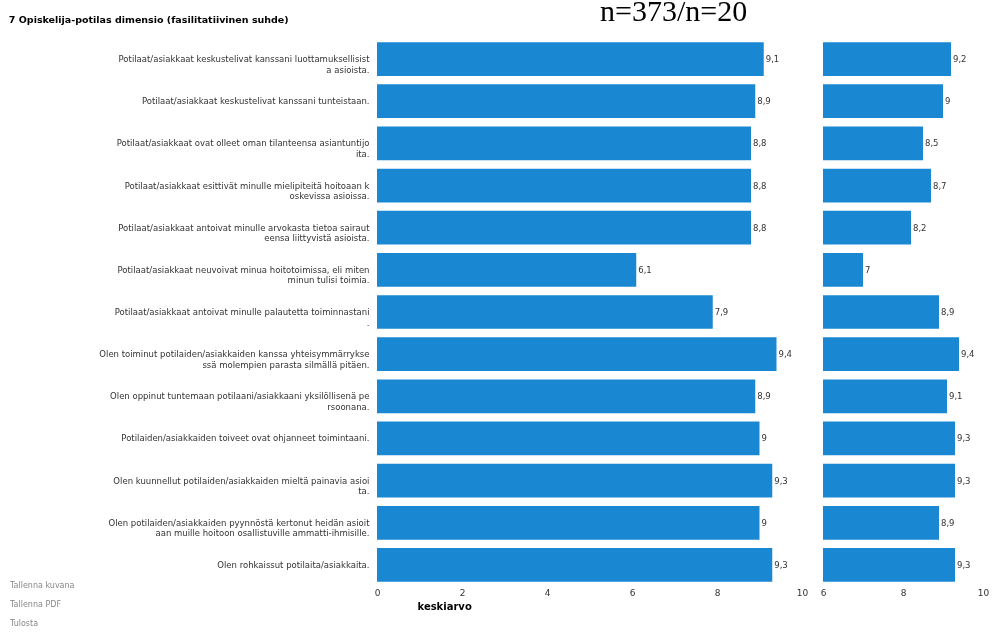  I want to click on y-tick-label: Olen potilaiden/asiakkaiden pyynnöstä kertonut heidän asioitaan muille hoitoon osallistuville ammatti-ihmisille., so click(239, 528).